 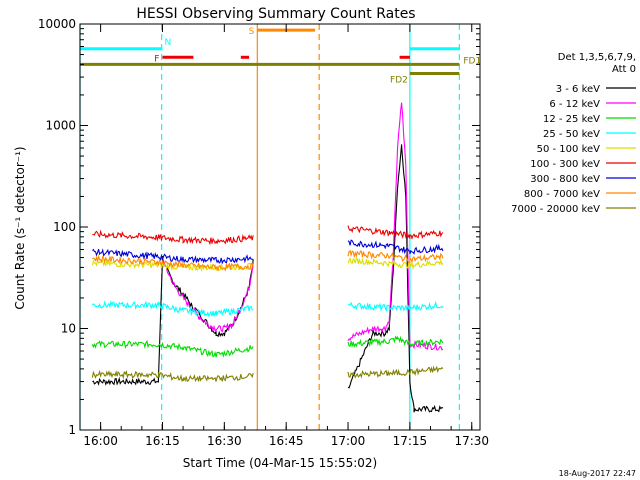 What do you see at coordinates (224, 441) in the screenshot?
I see `x-tick-label-2: 16:30` at bounding box center [224, 441].